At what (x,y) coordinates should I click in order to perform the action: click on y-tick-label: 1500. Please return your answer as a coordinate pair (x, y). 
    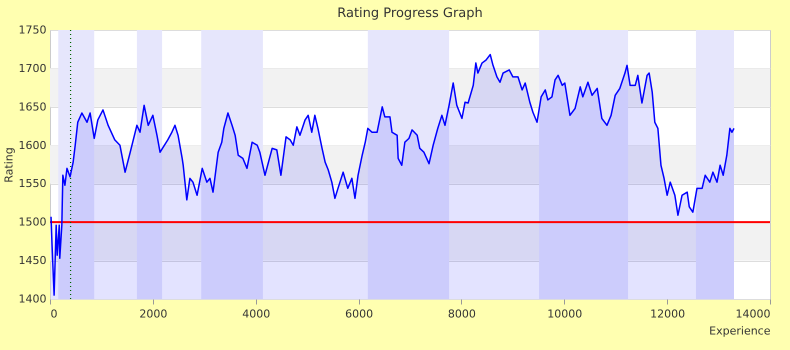
    Looking at the image, I should click on (32, 222).